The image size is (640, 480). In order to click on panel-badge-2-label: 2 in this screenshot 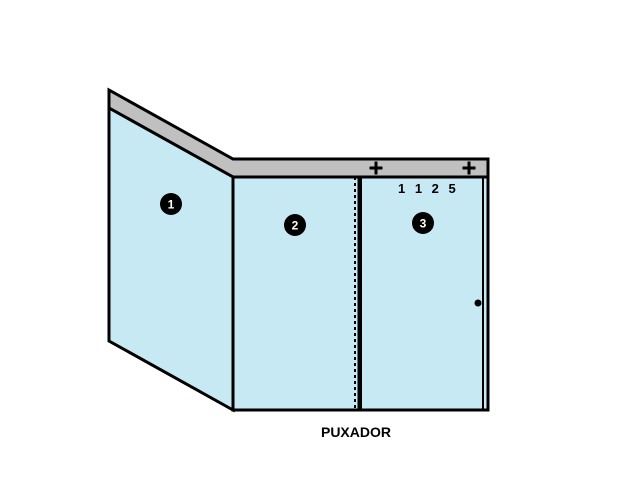, I will do `click(295, 226)`.